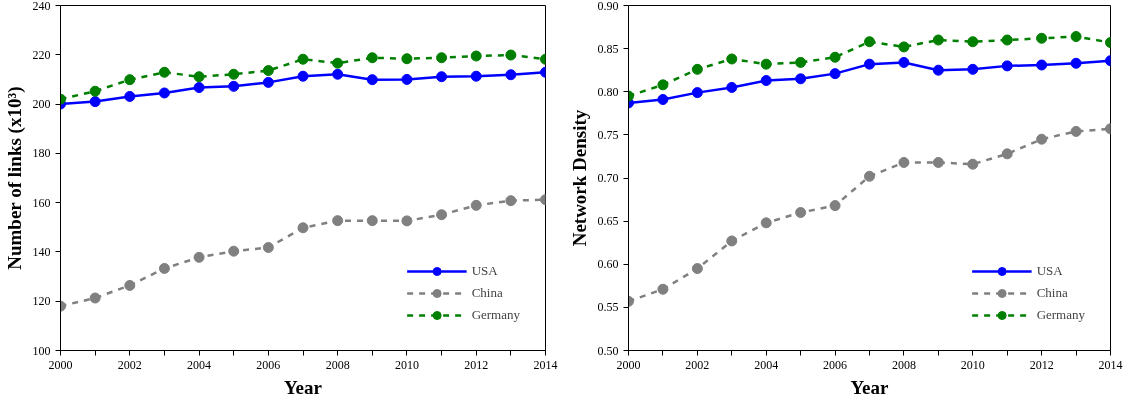  I want to click on y-tick-label: 160, so click(41, 202).